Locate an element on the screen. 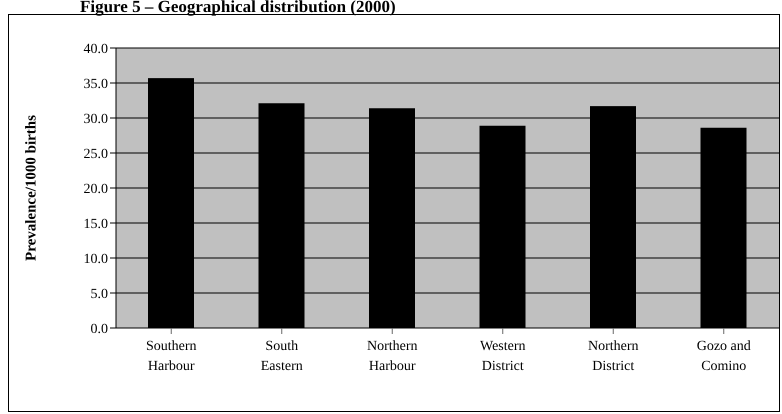  x-tick-label: Western District is located at coordinates (503, 356).